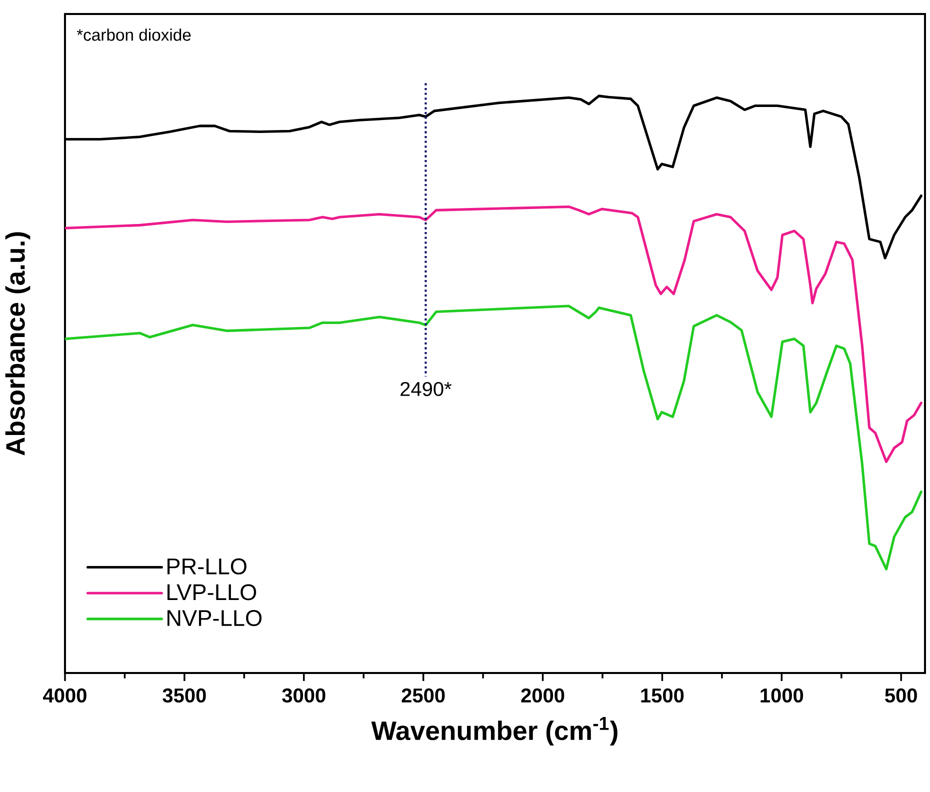  I want to click on legend-label: NVP-LLO, so click(215, 618).